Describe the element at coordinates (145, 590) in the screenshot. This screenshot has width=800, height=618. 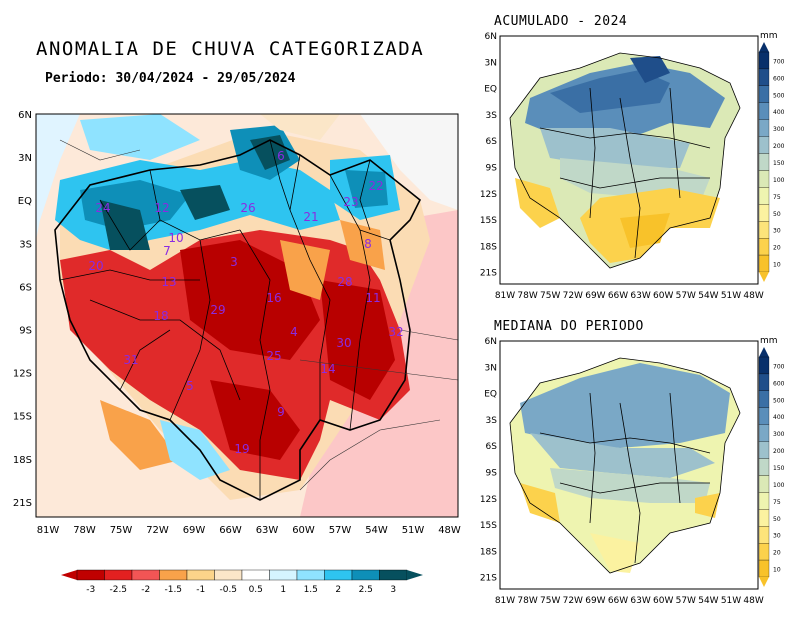
I see `colorbar-label: -2` at that location.